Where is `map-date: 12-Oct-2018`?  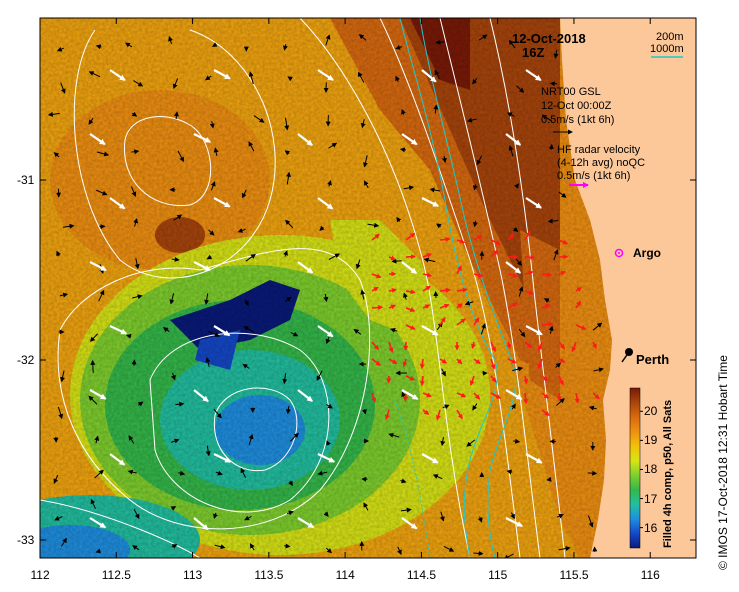 map-date: 12-Oct-2018 is located at coordinates (549, 38).